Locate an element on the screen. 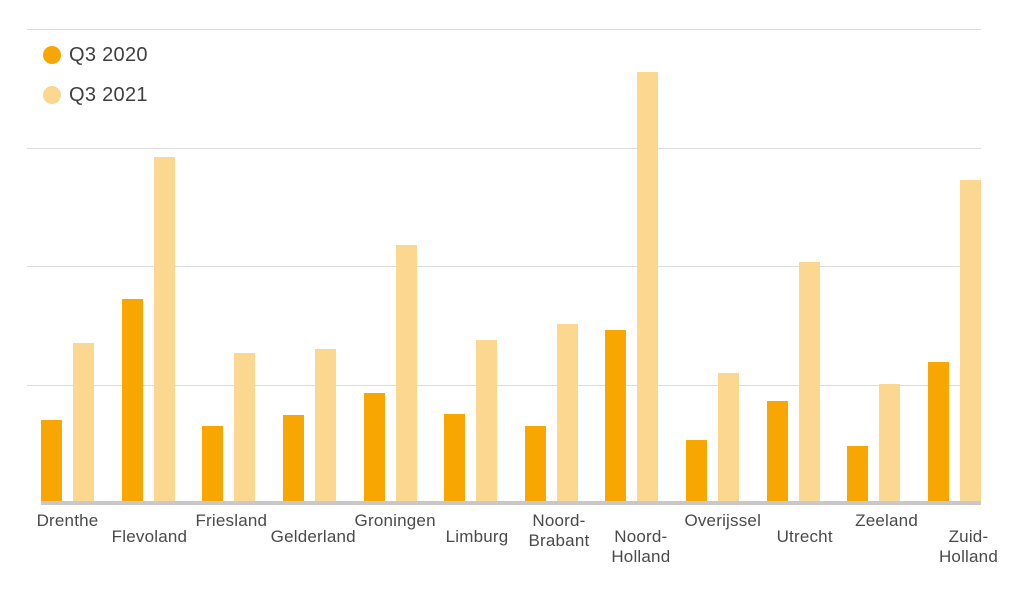 This screenshot has height=600, width=1024. x-label-cell: Overijssel is located at coordinates (722, 539).